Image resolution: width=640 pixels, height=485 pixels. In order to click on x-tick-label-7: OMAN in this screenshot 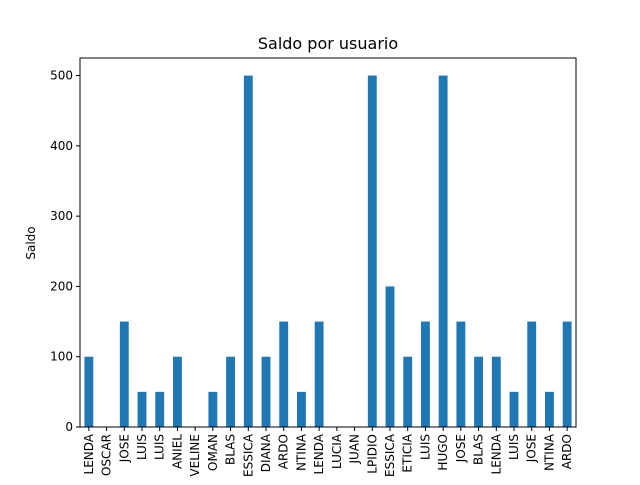, I will do `click(213, 452)`.